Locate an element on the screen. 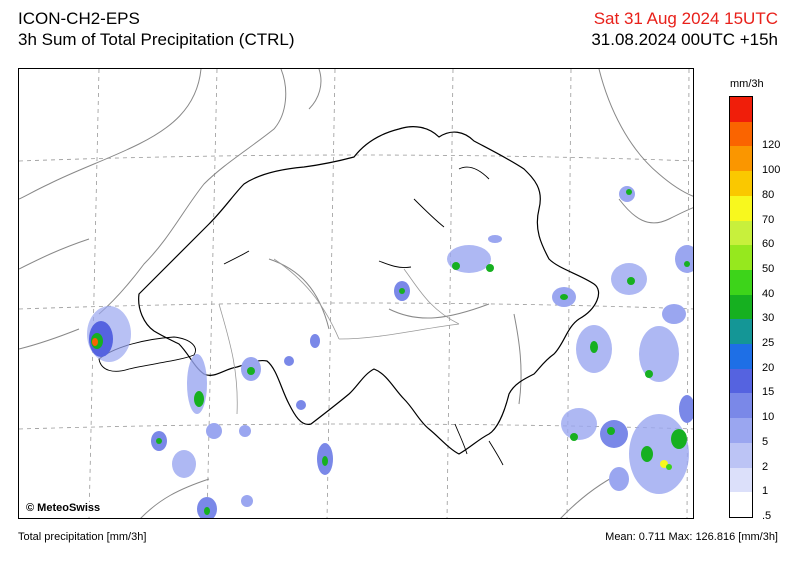 The width and height of the screenshot is (800, 561). lake-maggiore is located at coordinates (461, 439).